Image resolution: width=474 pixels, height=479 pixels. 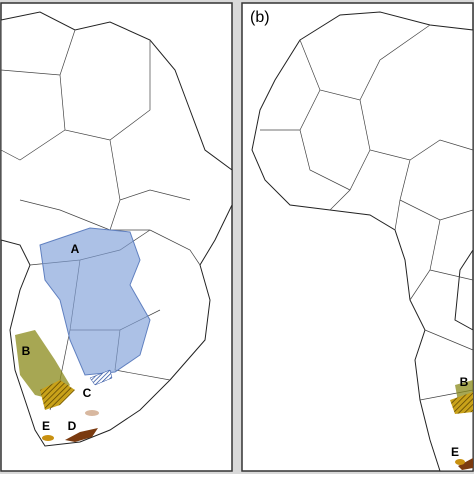 I want to click on region-label: A, so click(x=75, y=249).